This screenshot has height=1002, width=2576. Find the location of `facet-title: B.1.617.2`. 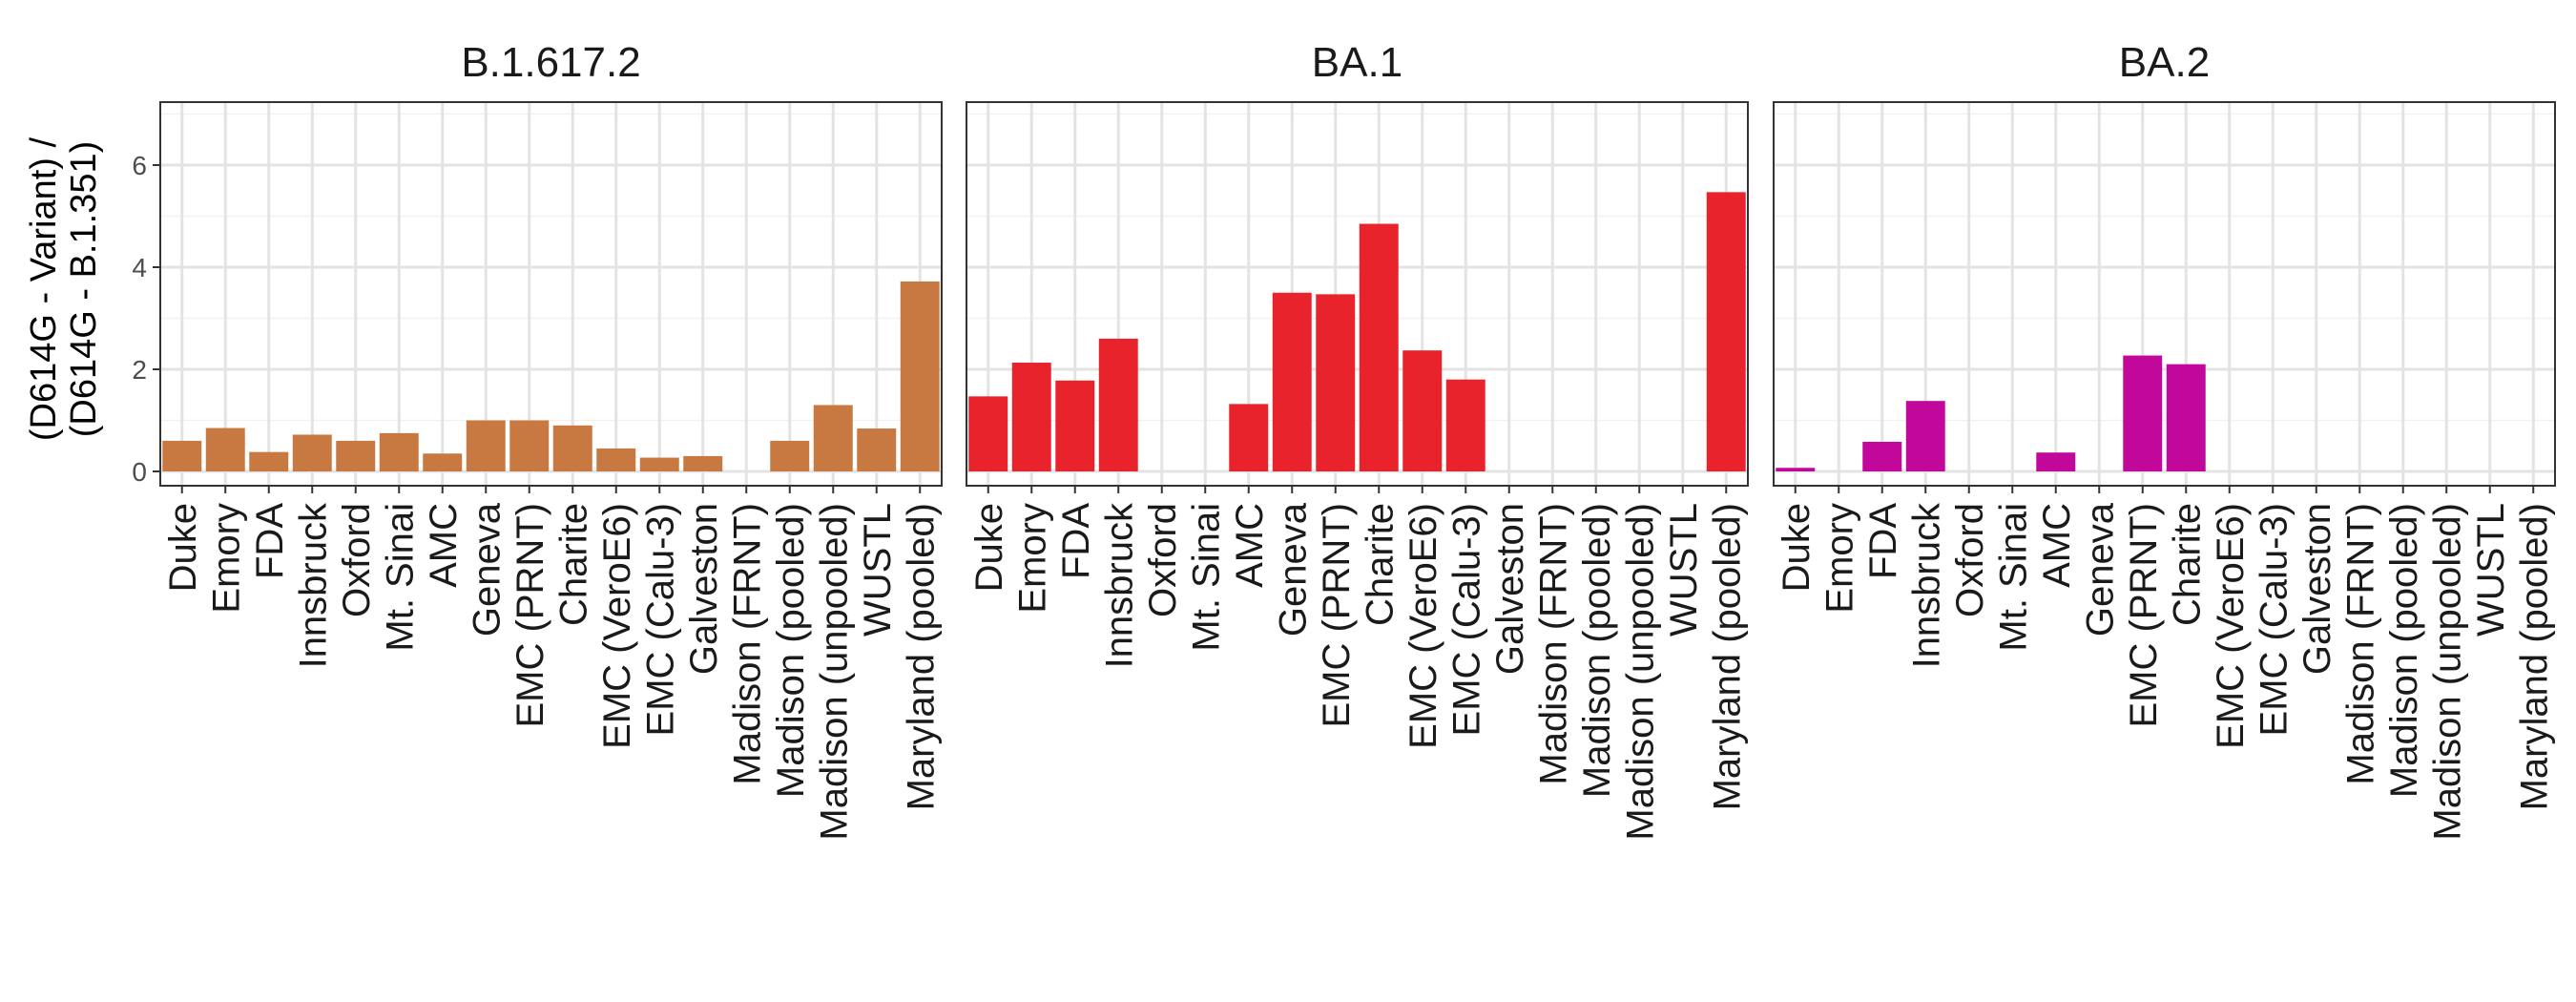

facet-title: B.1.617.2 is located at coordinates (550, 62).